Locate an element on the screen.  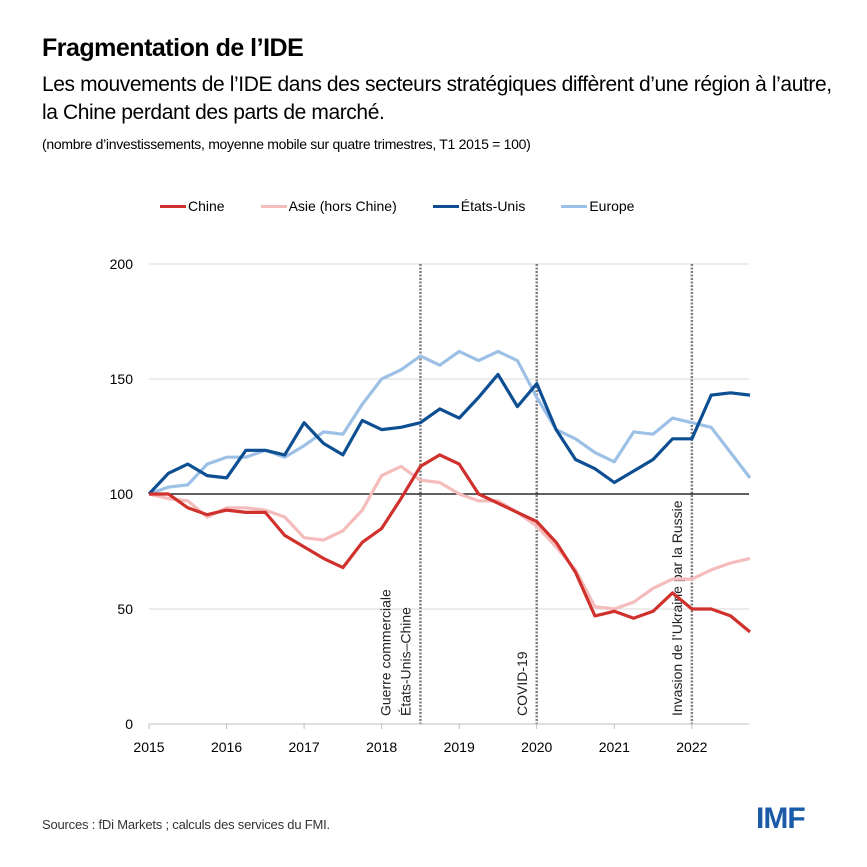
legend-item-europe: Europe is located at coordinates (597, 206).